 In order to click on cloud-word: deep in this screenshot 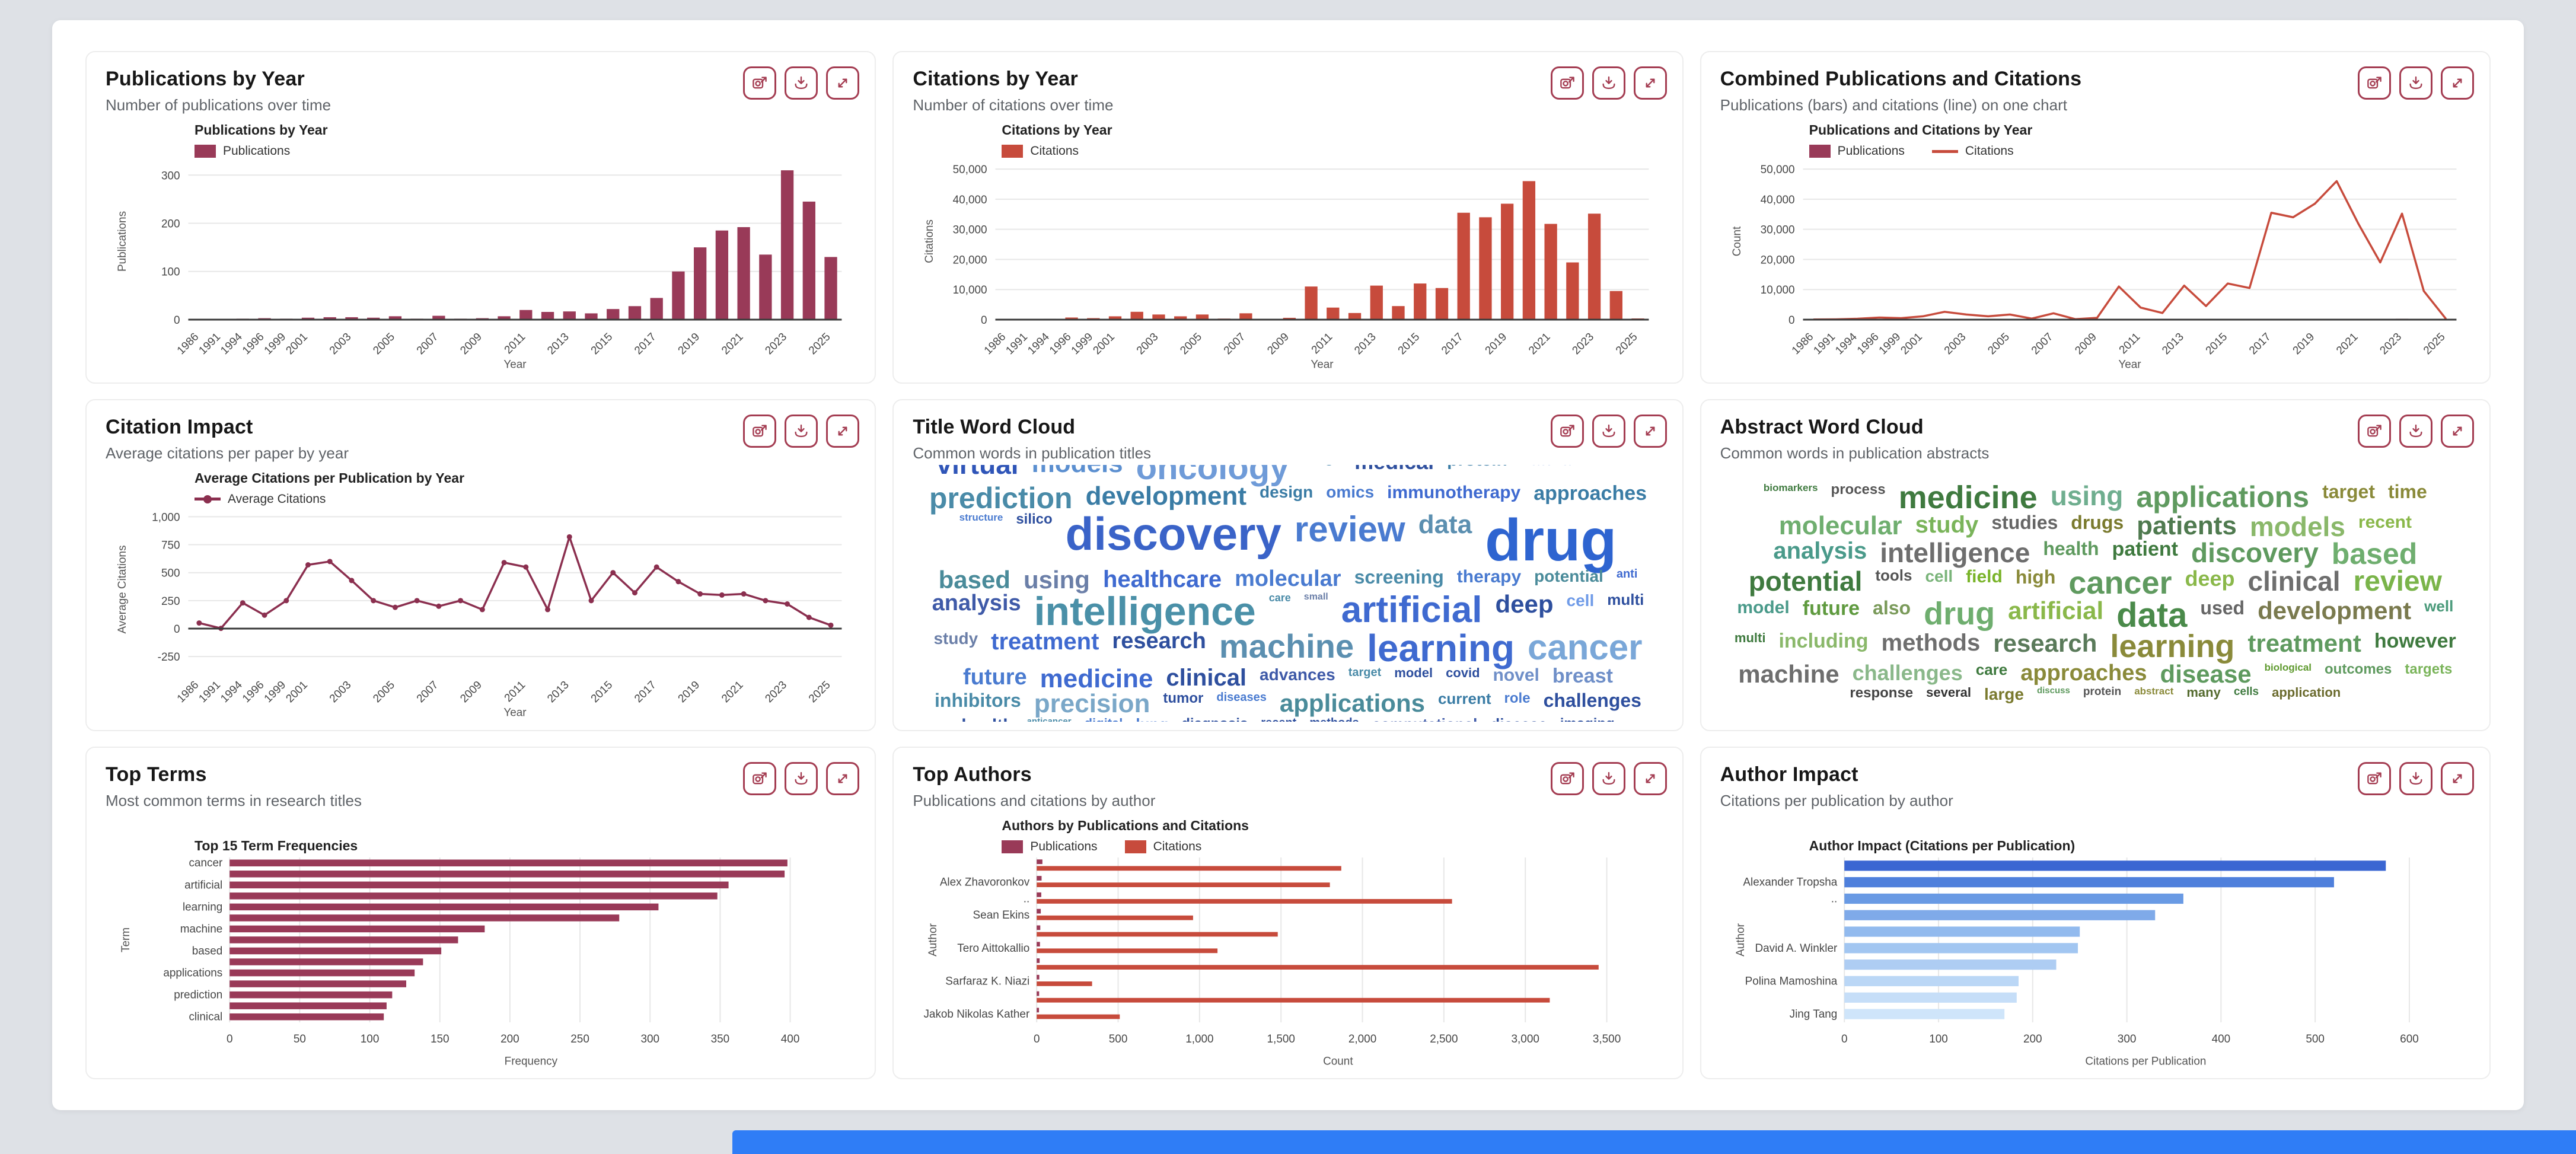, I will do `click(1524, 603)`.